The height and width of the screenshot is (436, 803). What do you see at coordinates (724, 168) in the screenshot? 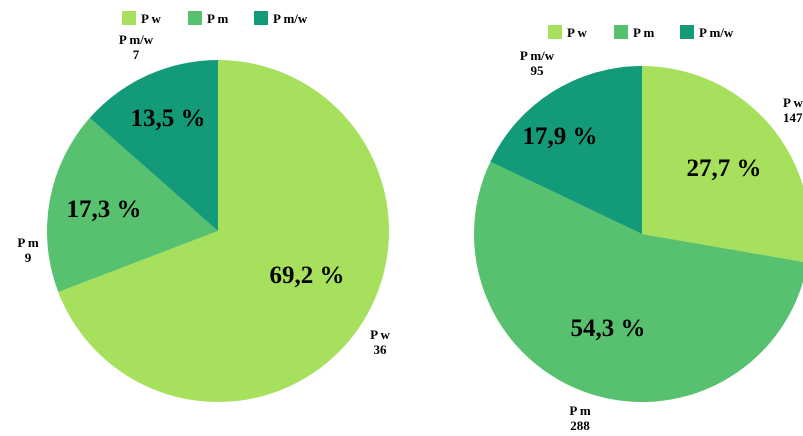
I see `percent-label-p-w: 27,7 %` at bounding box center [724, 168].